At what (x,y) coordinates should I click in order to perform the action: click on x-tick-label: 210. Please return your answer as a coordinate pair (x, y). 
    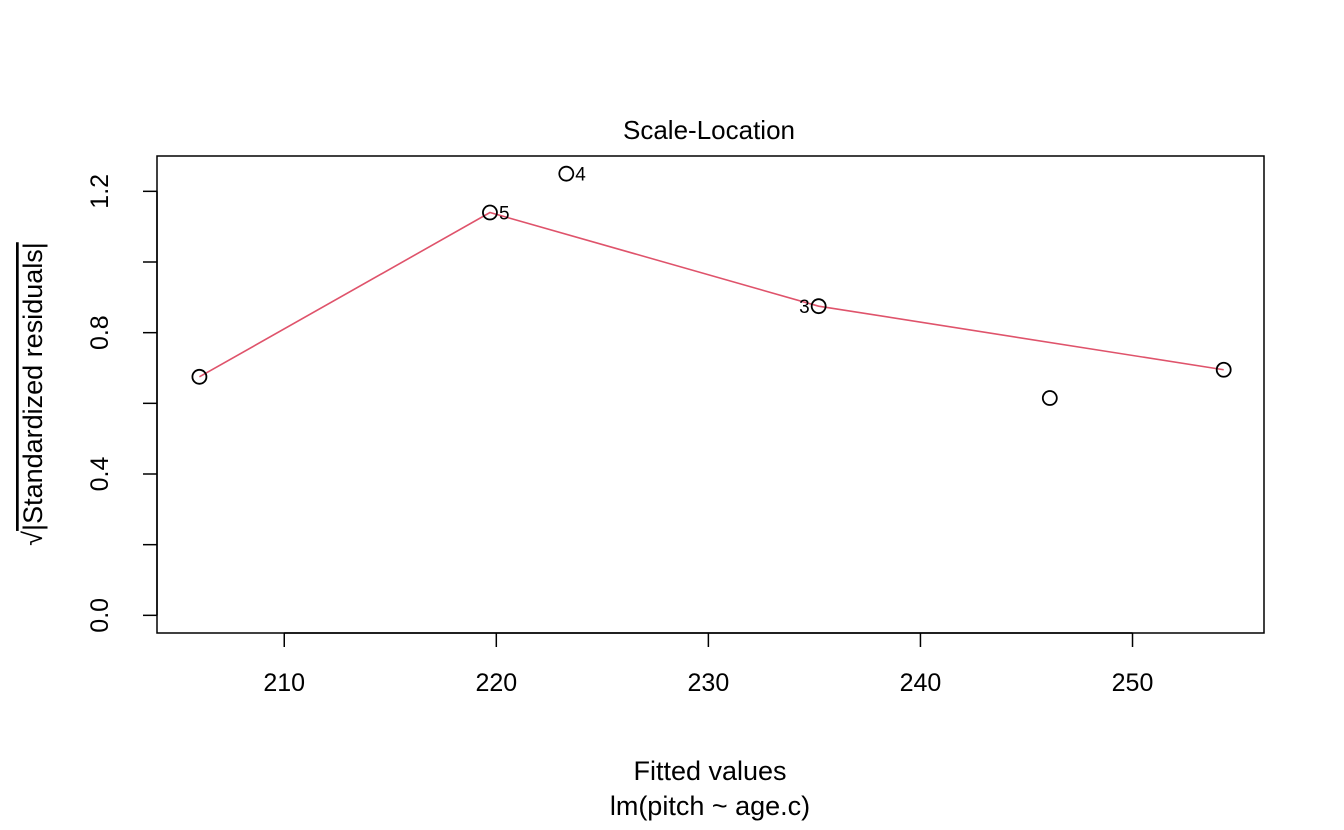
    Looking at the image, I should click on (284, 683).